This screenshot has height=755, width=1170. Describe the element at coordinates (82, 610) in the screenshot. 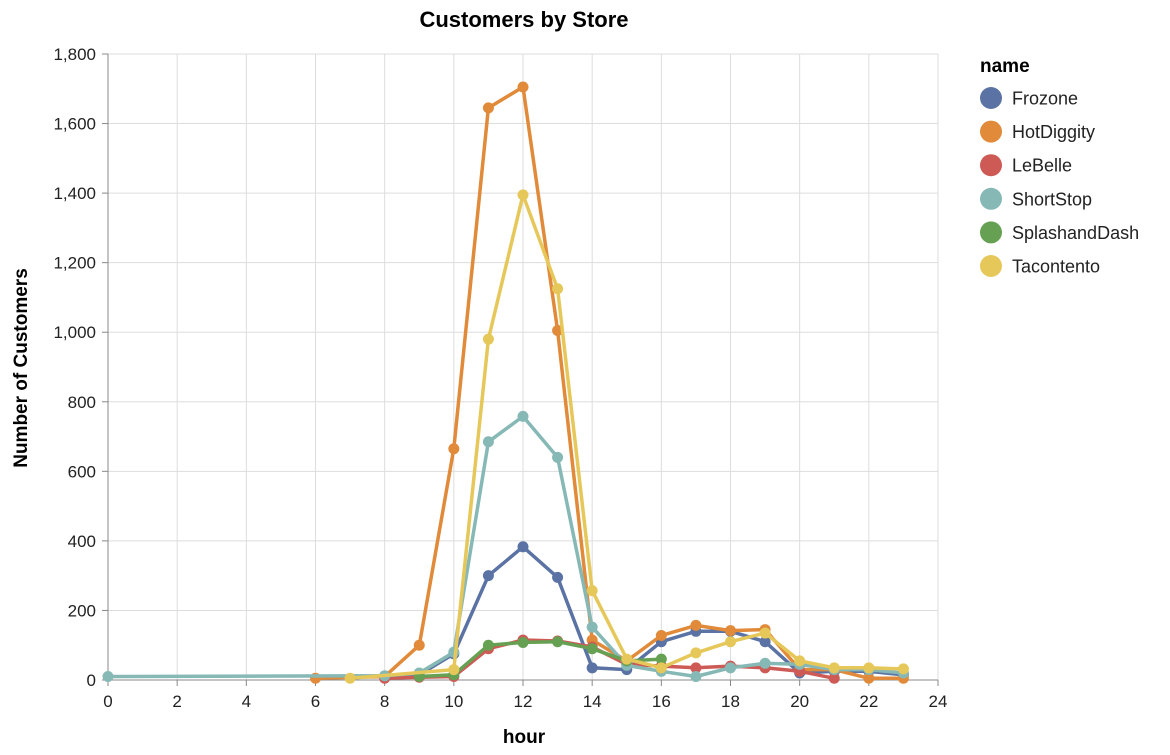

I see `y-tick-label: 200` at that location.